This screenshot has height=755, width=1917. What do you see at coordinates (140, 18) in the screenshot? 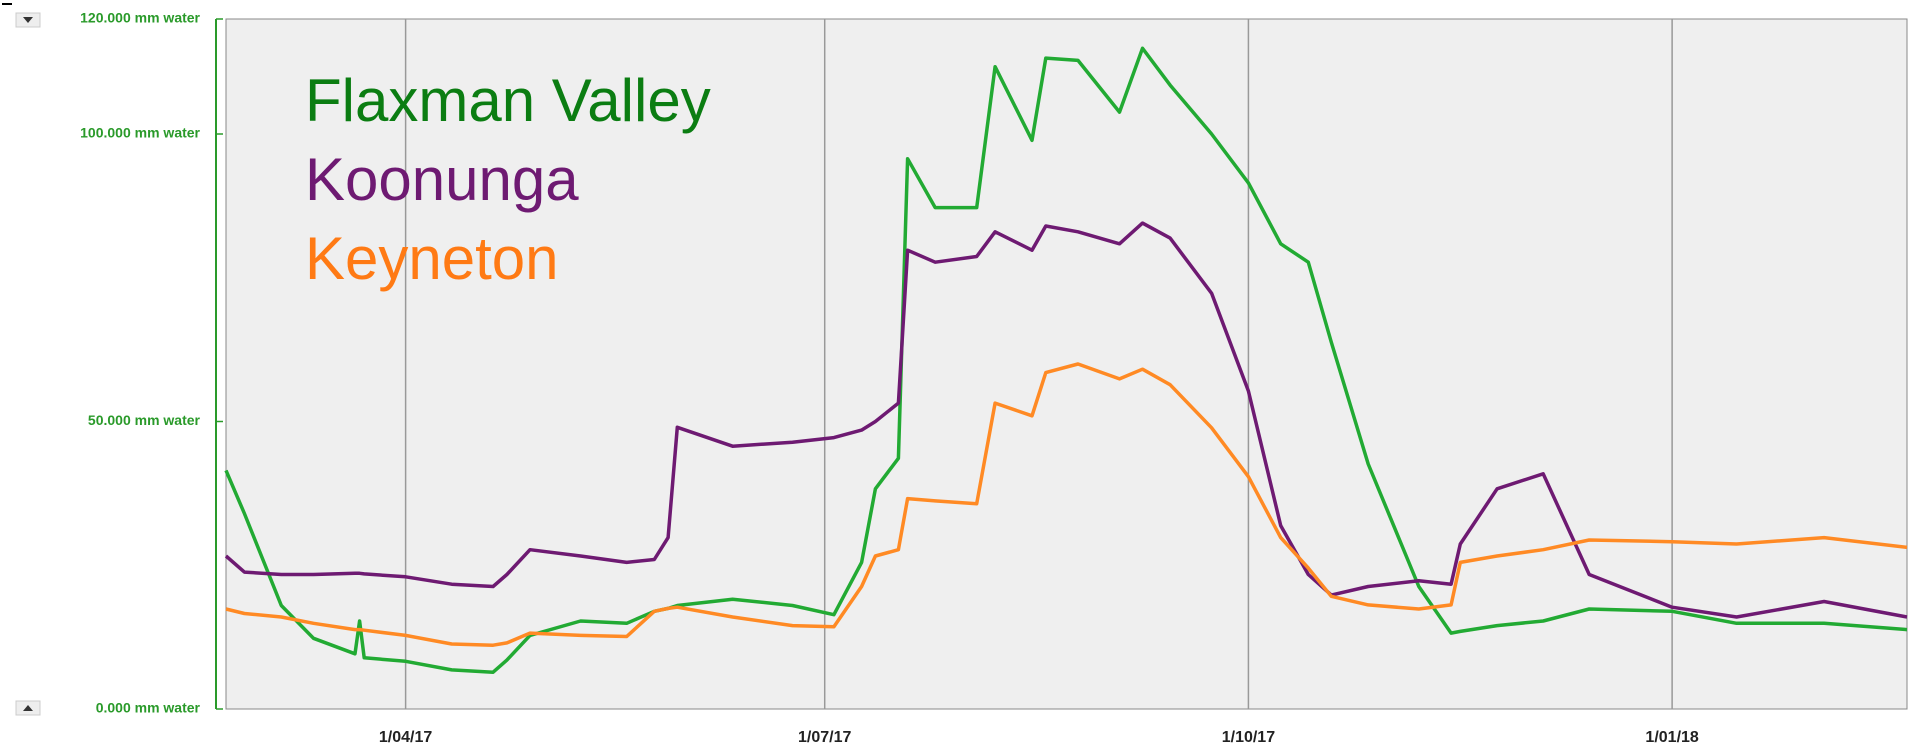
I see `y-tick-label: 120.000 mm water` at bounding box center [140, 18].